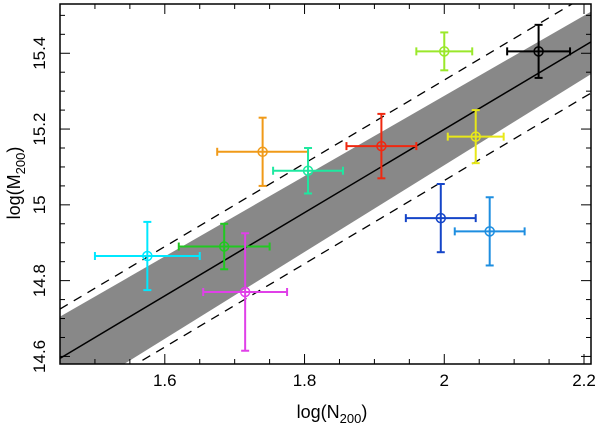 The image size is (600, 431). I want to click on x-tick-label: 2, so click(444, 380).